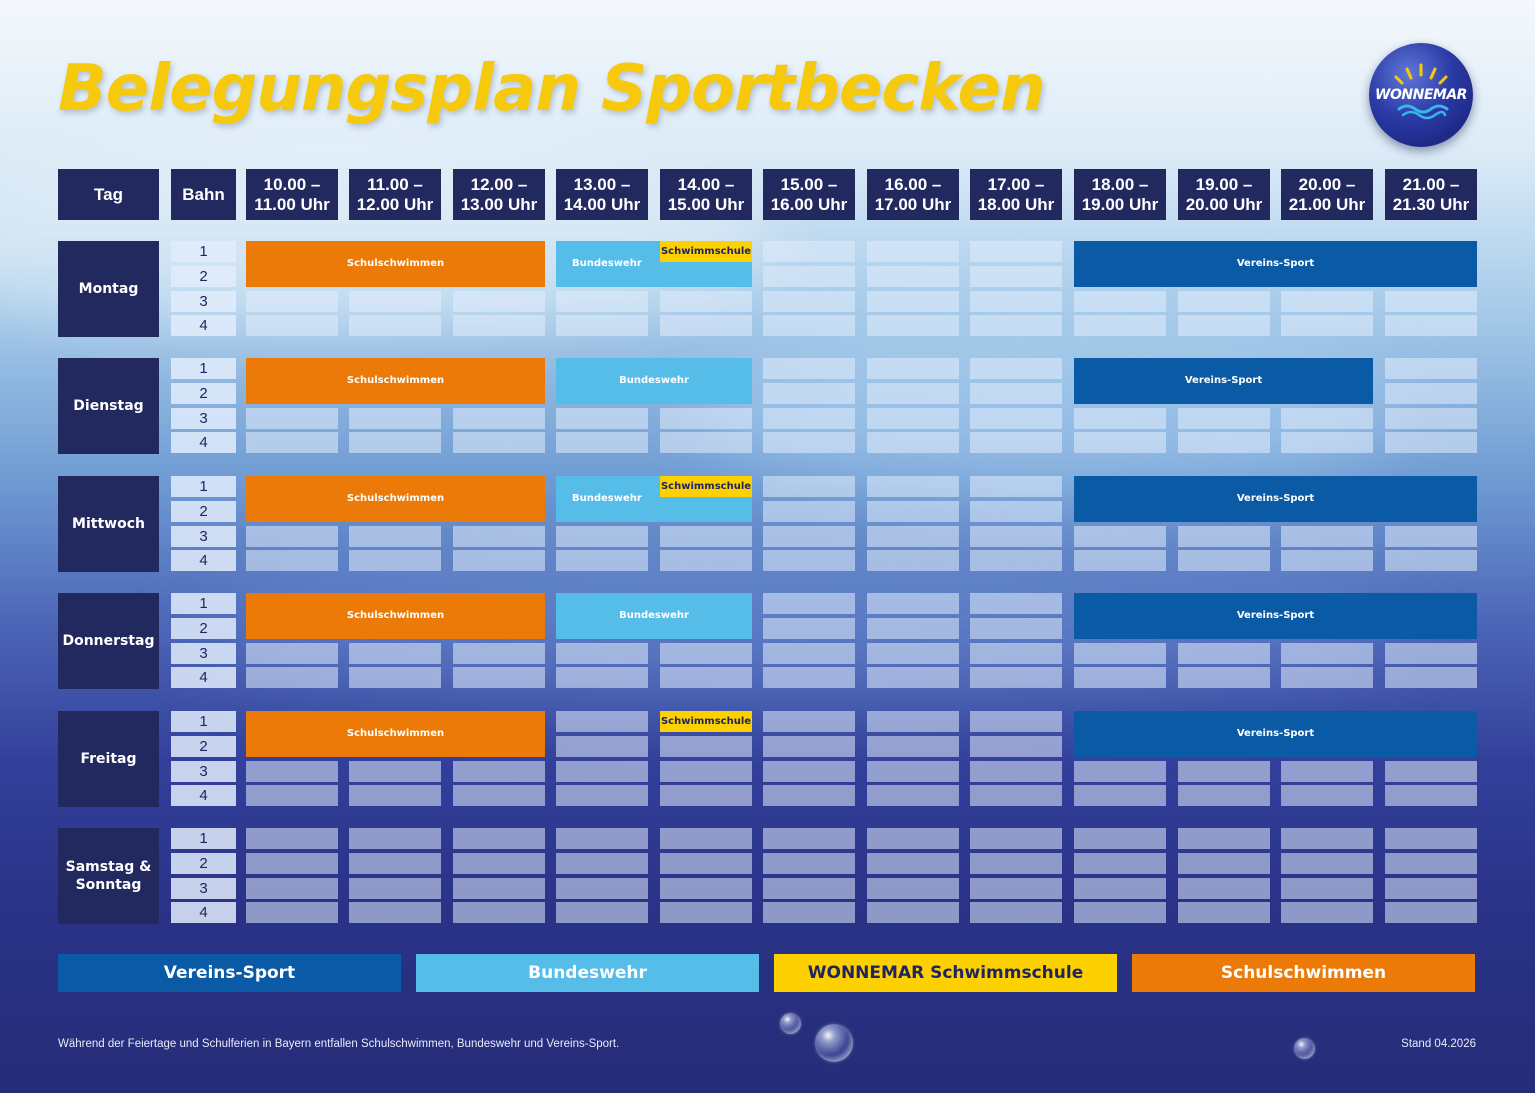  Describe the element at coordinates (108, 406) in the screenshot. I see `day-label: Dienstag` at that location.